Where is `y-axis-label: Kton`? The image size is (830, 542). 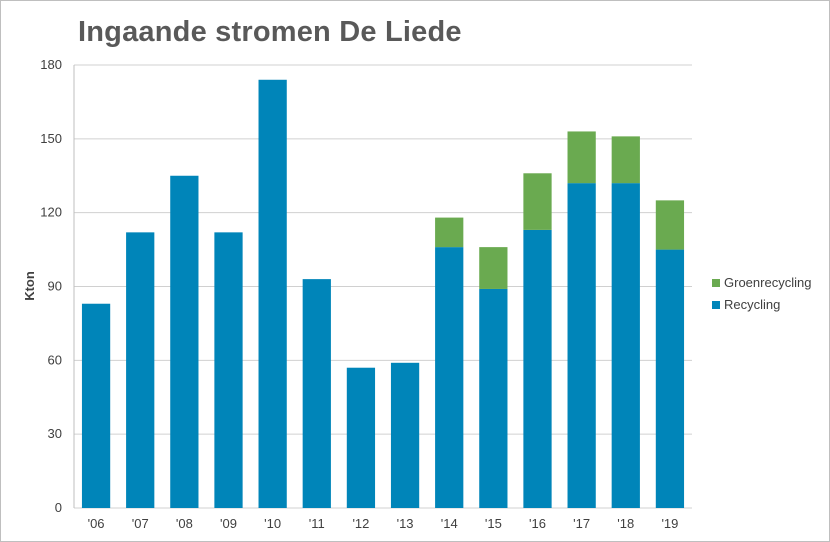 y-axis-label: Kton is located at coordinates (29, 286).